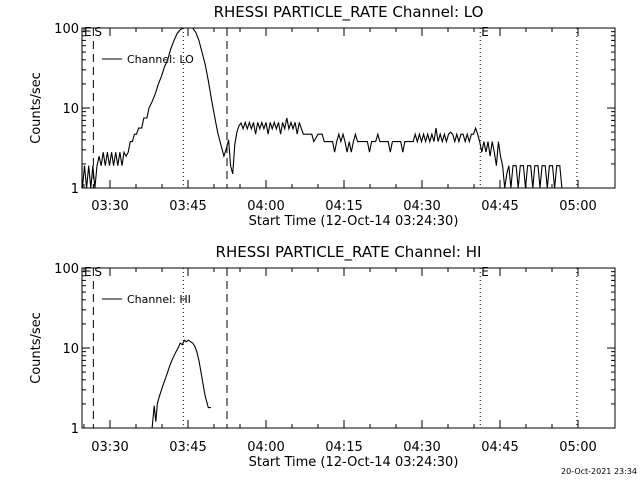  I want to click on panel-lo-marker-label: S, so click(98, 32).